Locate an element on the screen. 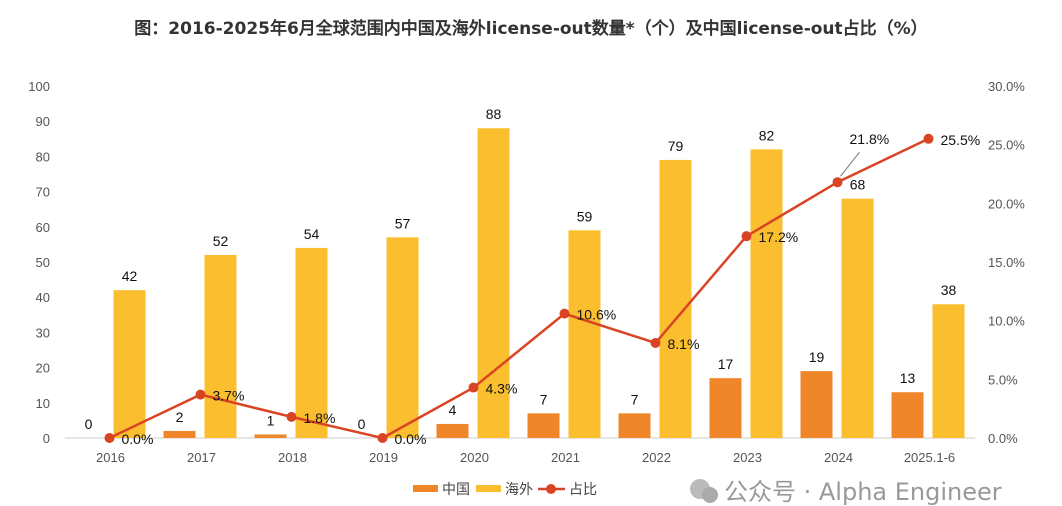  legend-ratio-marker is located at coordinates (551, 489).